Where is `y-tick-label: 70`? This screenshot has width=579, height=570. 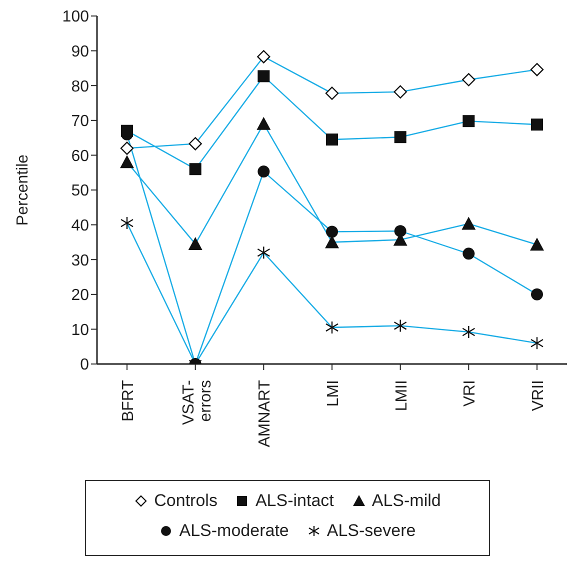
y-tick-label: 70 is located at coordinates (80, 121).